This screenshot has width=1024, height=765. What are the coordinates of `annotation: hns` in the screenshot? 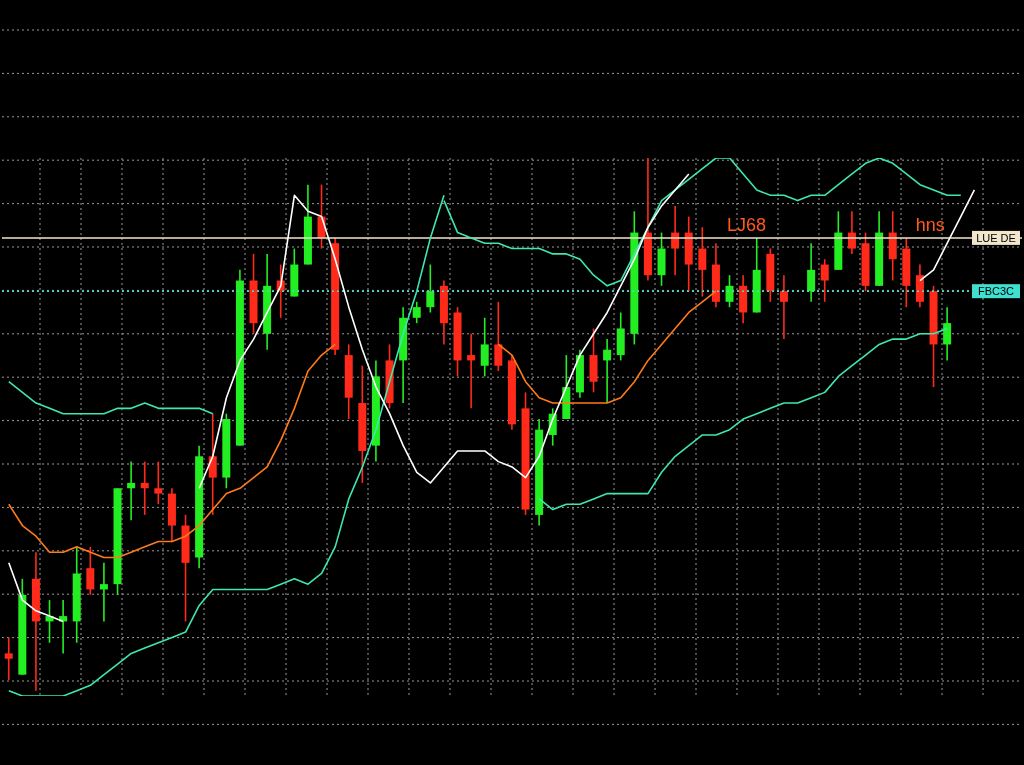 It's located at (930, 225).